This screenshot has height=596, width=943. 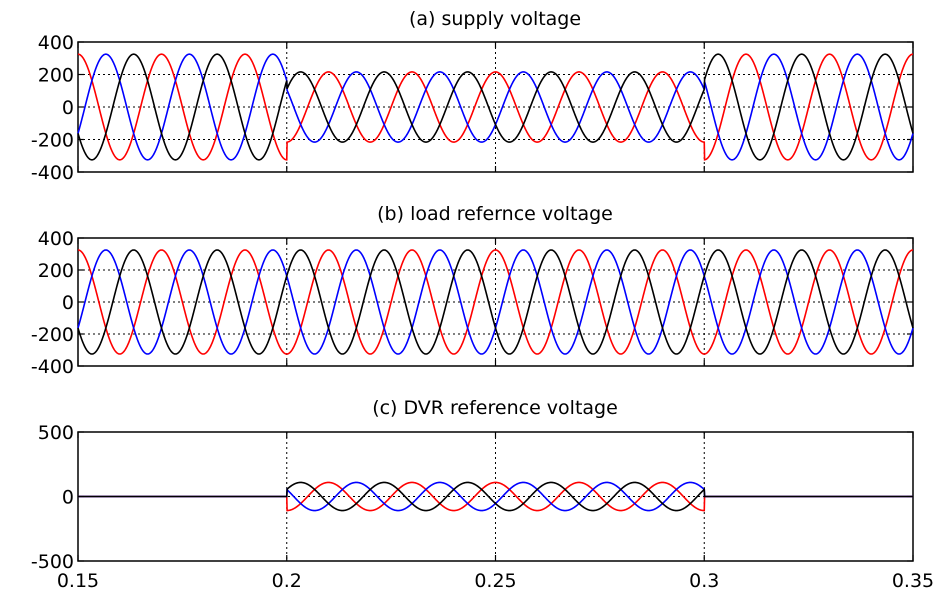 What do you see at coordinates (495, 408) in the screenshot?
I see `panel-title: (c) DVR reference voltage` at bounding box center [495, 408].